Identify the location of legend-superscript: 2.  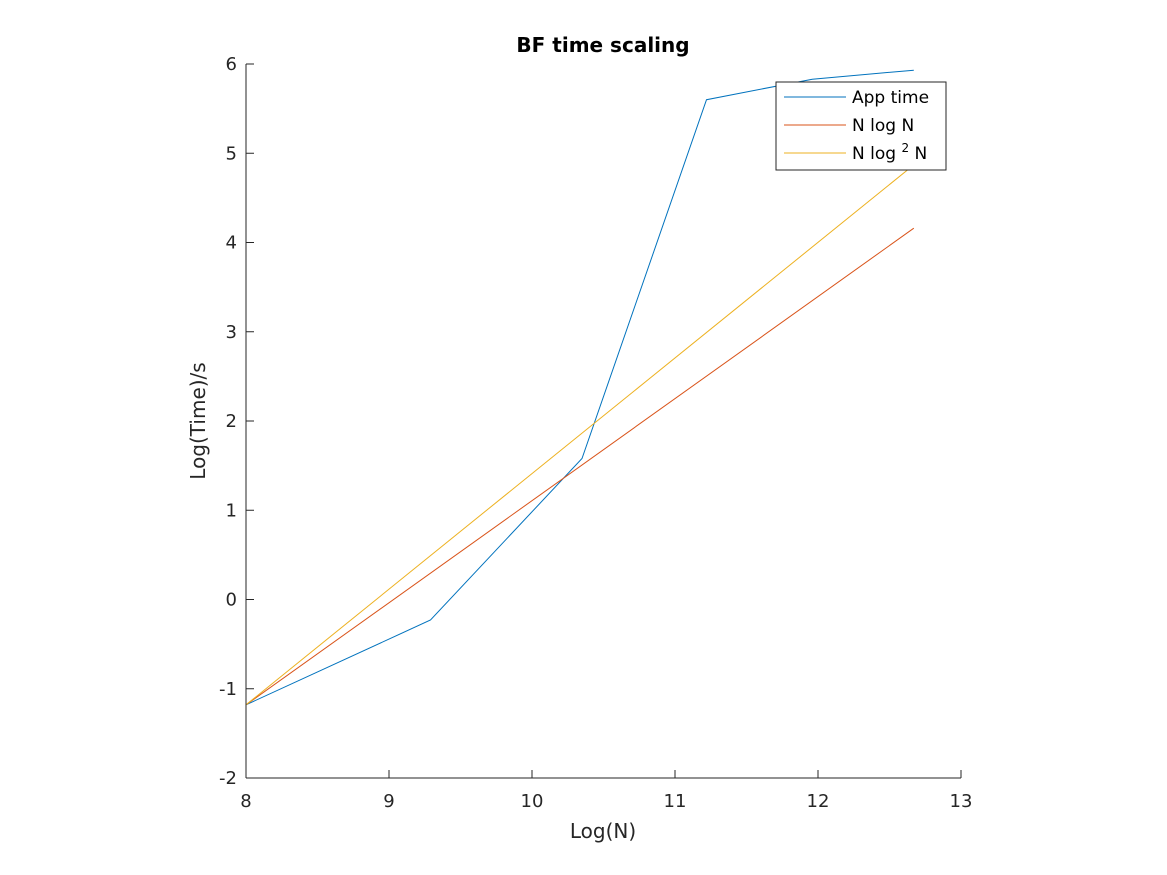
(905, 148).